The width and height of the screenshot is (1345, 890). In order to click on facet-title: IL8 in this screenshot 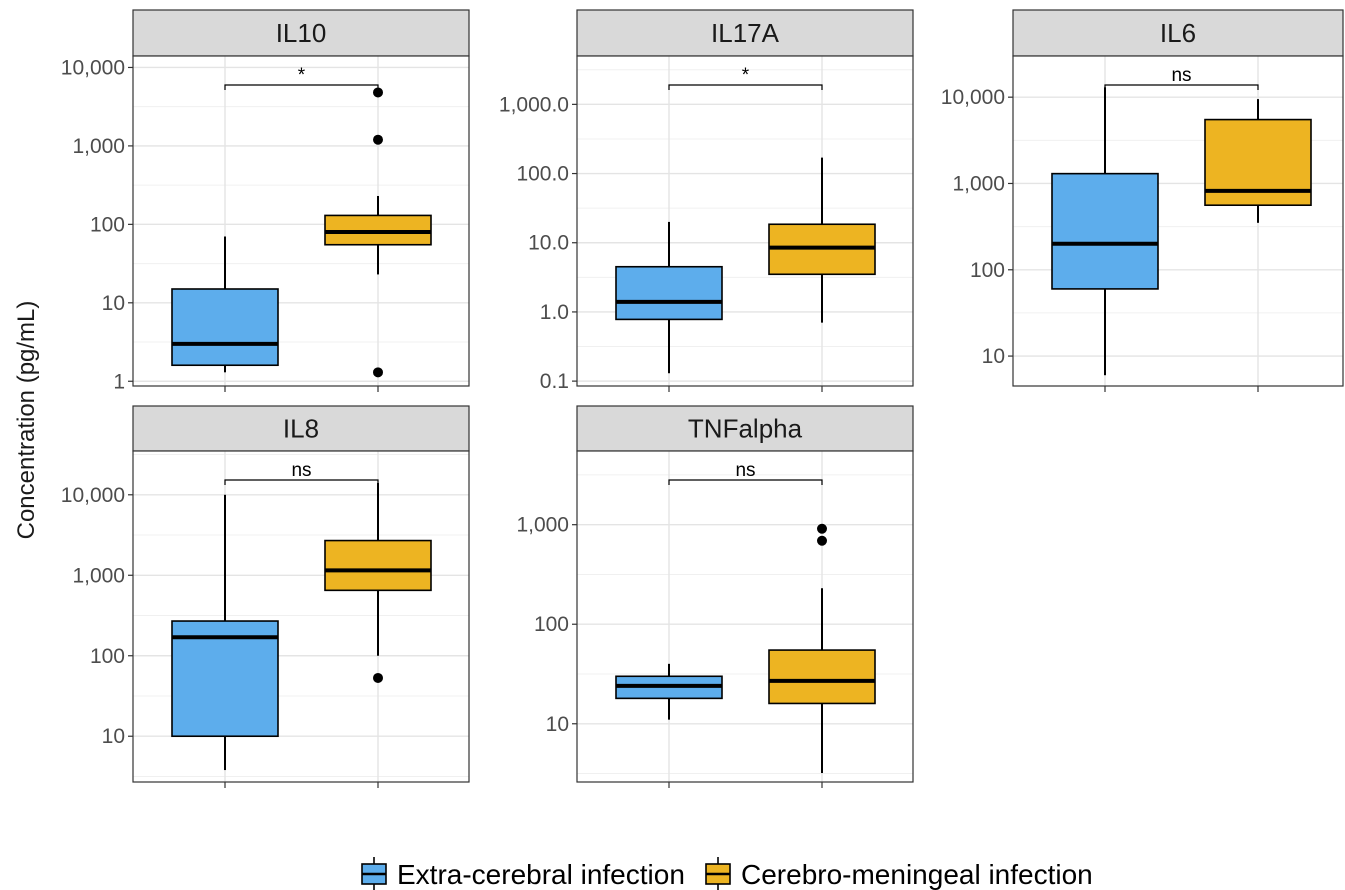, I will do `click(301, 429)`.